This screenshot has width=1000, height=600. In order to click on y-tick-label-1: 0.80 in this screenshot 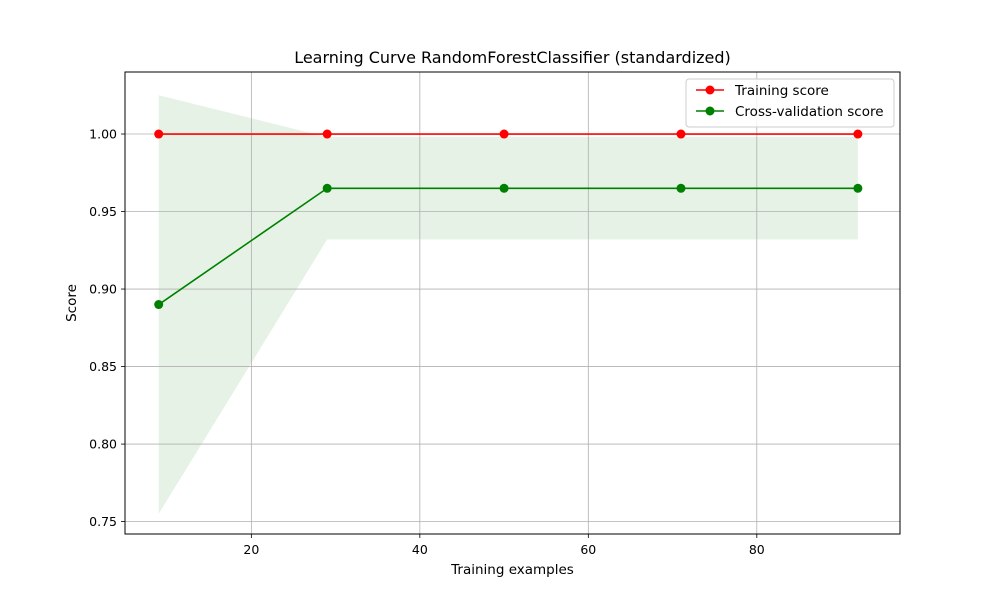, I will do `click(103, 444)`.